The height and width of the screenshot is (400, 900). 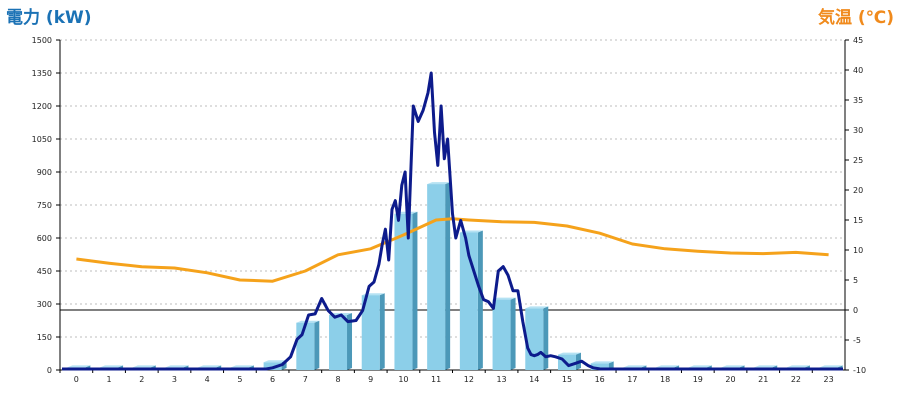 What do you see at coordinates (44, 205) in the screenshot?
I see `y-left-tick-label: 750` at bounding box center [44, 205].